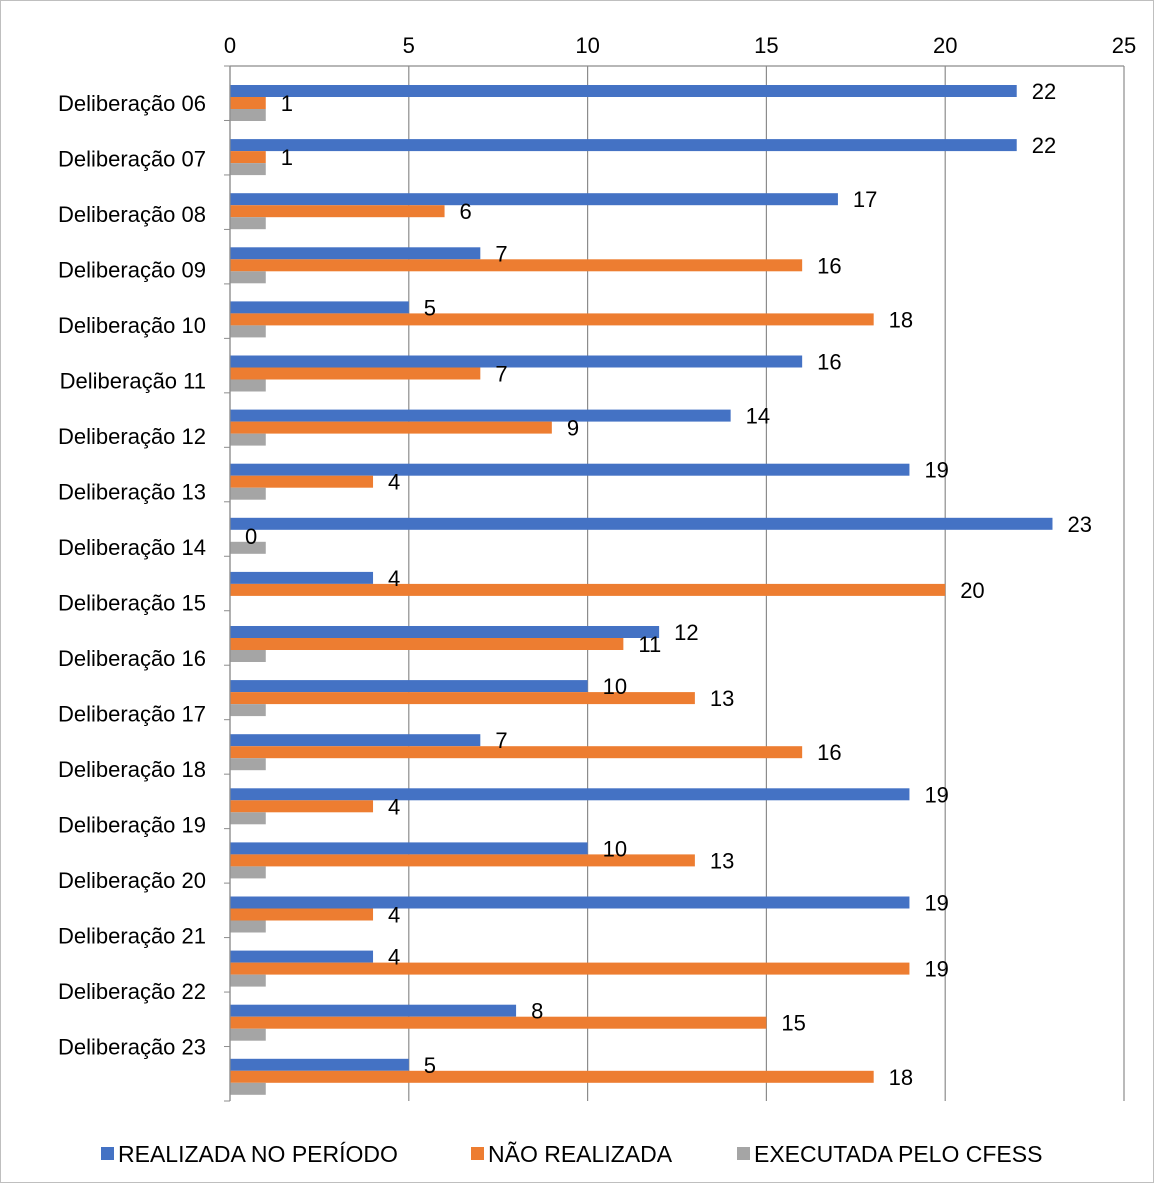 The image size is (1154, 1184). What do you see at coordinates (829, 265) in the screenshot?
I see `data-label-series-2-row-4: 16` at bounding box center [829, 265].